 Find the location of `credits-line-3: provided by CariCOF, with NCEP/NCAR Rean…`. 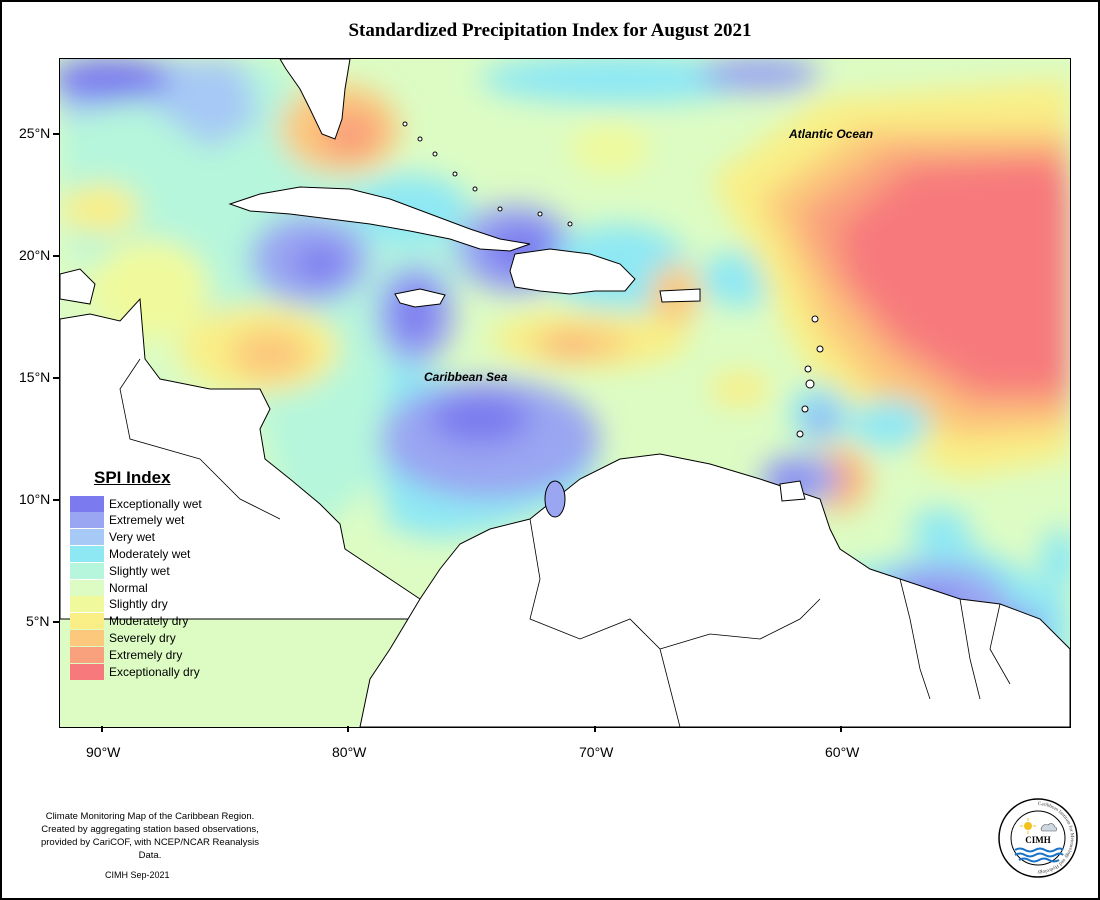

credits-line-3: provided by CariCOF, with NCEP/NCAR Rean… is located at coordinates (150, 849).